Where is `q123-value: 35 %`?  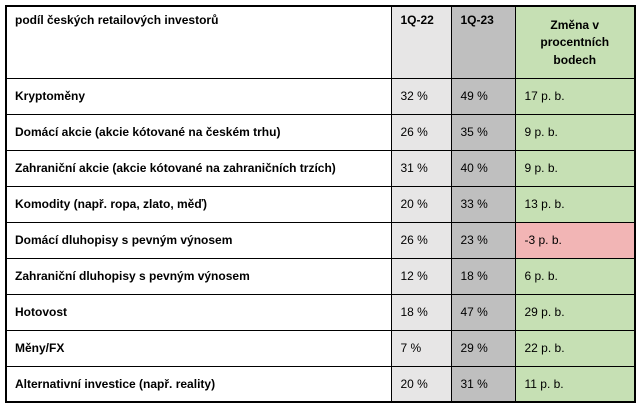
q123-value: 35 % is located at coordinates (483, 132).